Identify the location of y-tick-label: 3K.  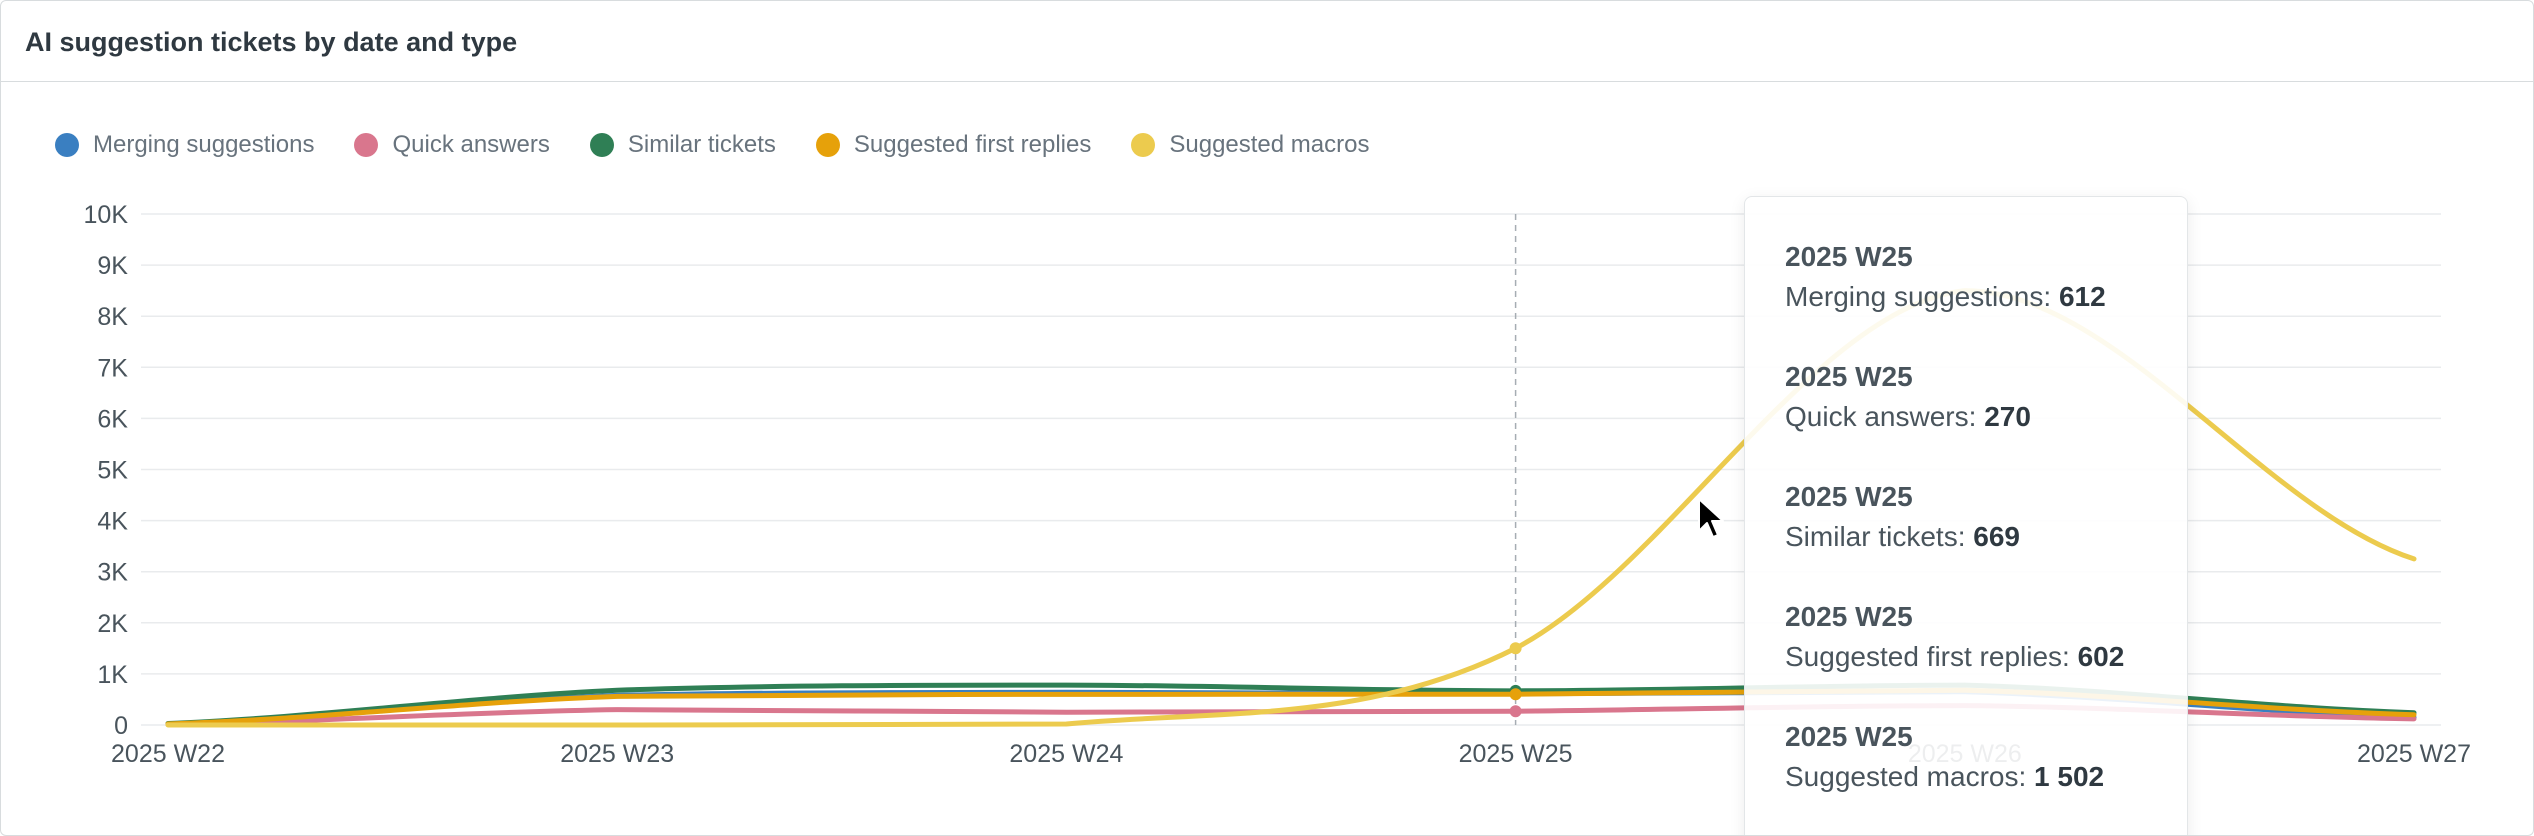
(112, 573).